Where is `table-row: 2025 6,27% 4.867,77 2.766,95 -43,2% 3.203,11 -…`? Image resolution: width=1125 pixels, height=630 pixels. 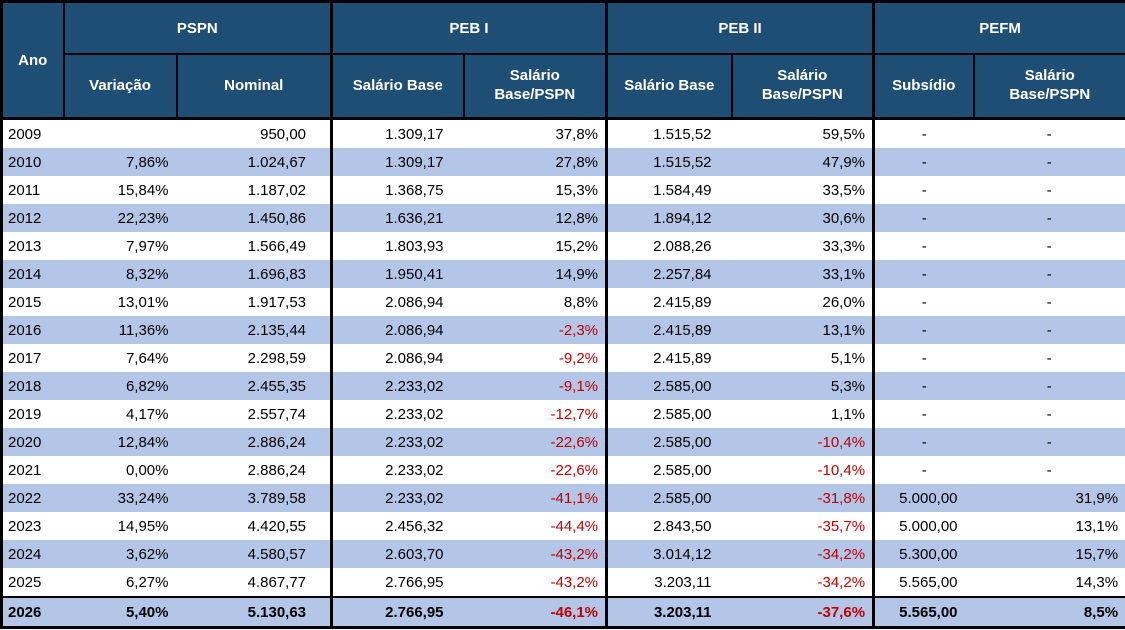 table-row: 2025 6,27% 4.867,77 2.766,95 -43,2% 3.203,11 -… is located at coordinates (563, 582).